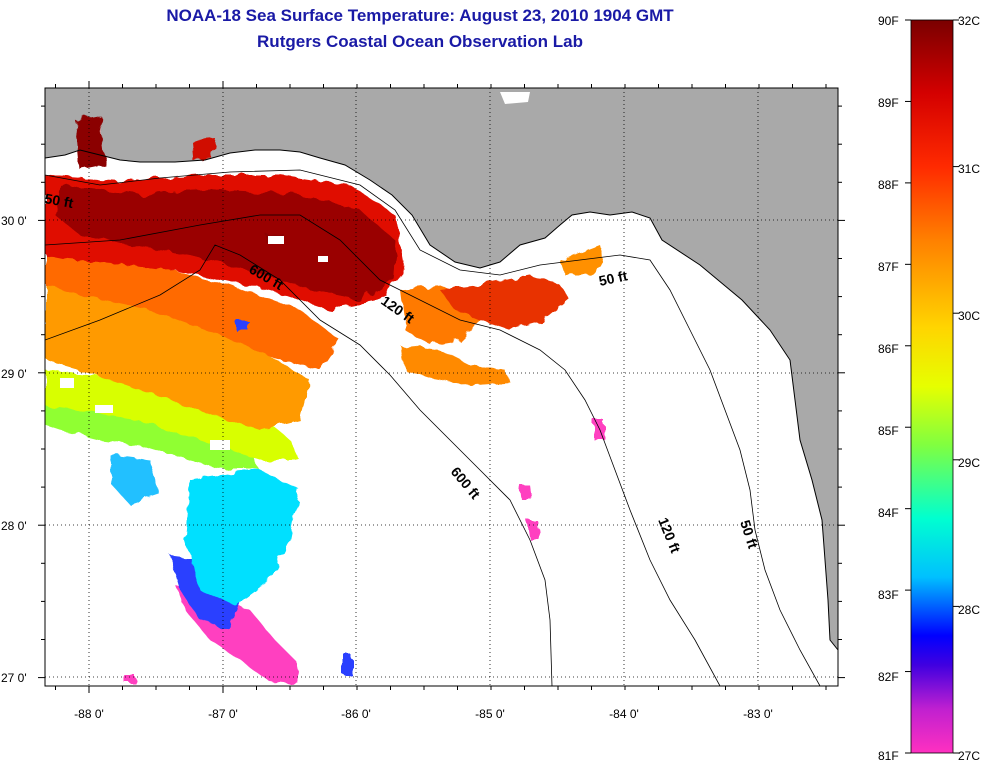  I want to click on lon-label: -85 0', so click(490, 714).